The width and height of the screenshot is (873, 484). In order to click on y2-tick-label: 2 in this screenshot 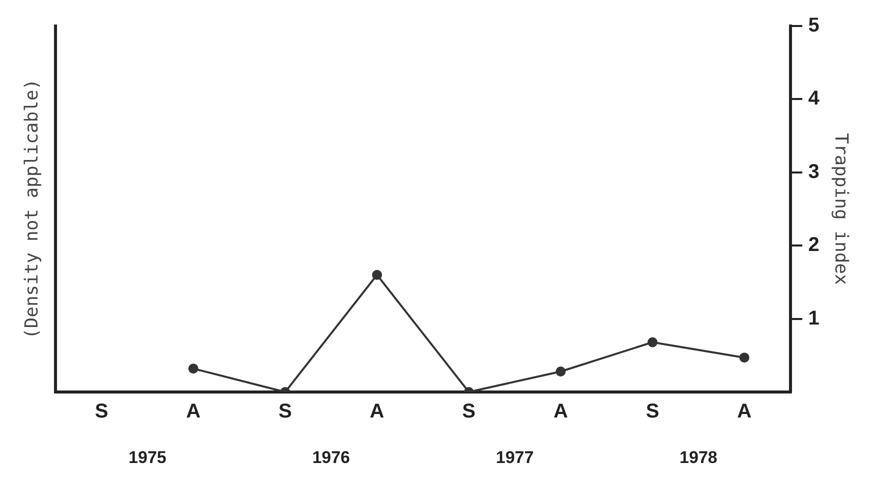, I will do `click(814, 245)`.